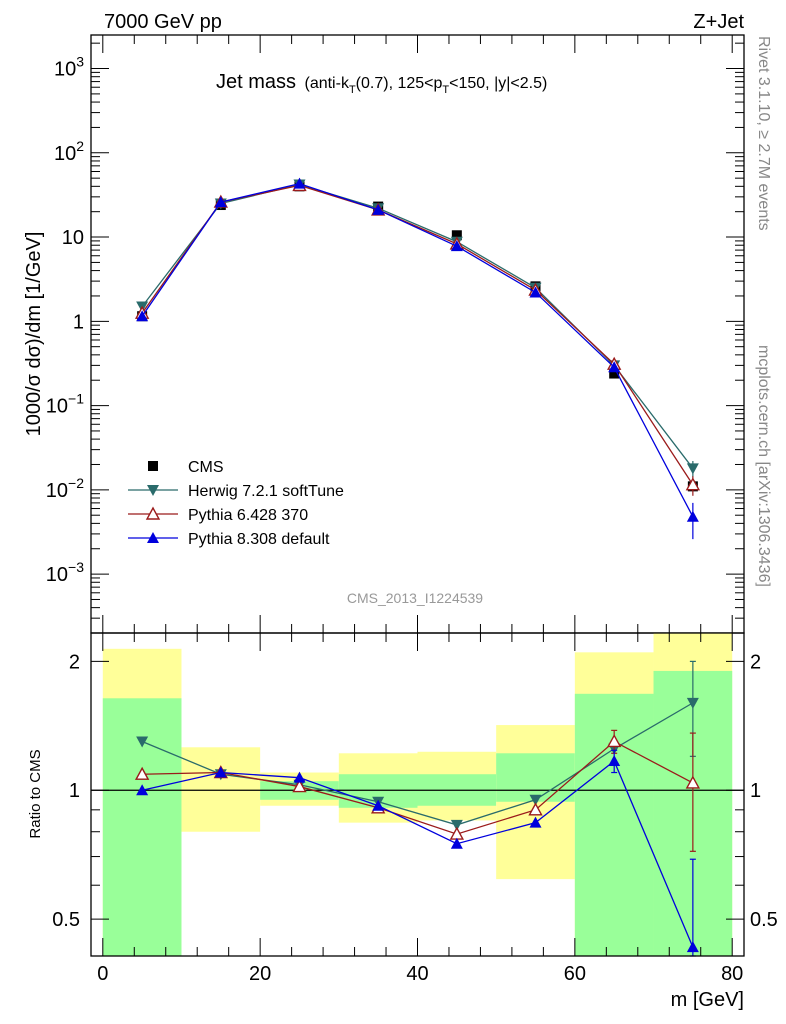  Describe the element at coordinates (763, 466) in the screenshot. I see `mcplots-label: mcplots.cern.ch [arXiv:1306.3436]` at that location.